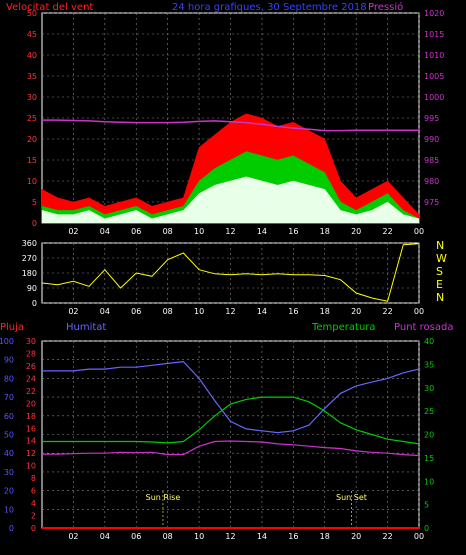 The height and width of the screenshot is (555, 466). Describe the element at coordinates (31, 366) in the screenshot. I see `rain-y-tick-26: 26` at that location.